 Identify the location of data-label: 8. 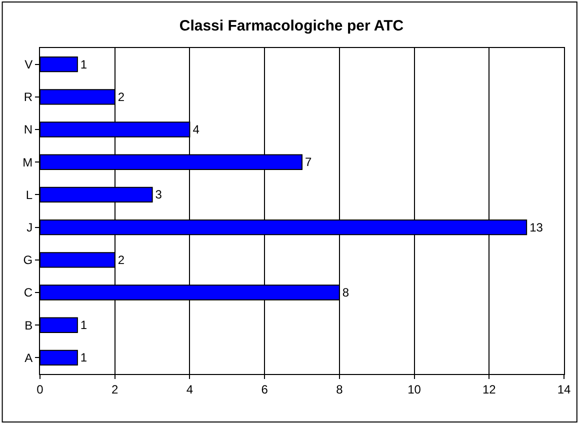
(346, 293).